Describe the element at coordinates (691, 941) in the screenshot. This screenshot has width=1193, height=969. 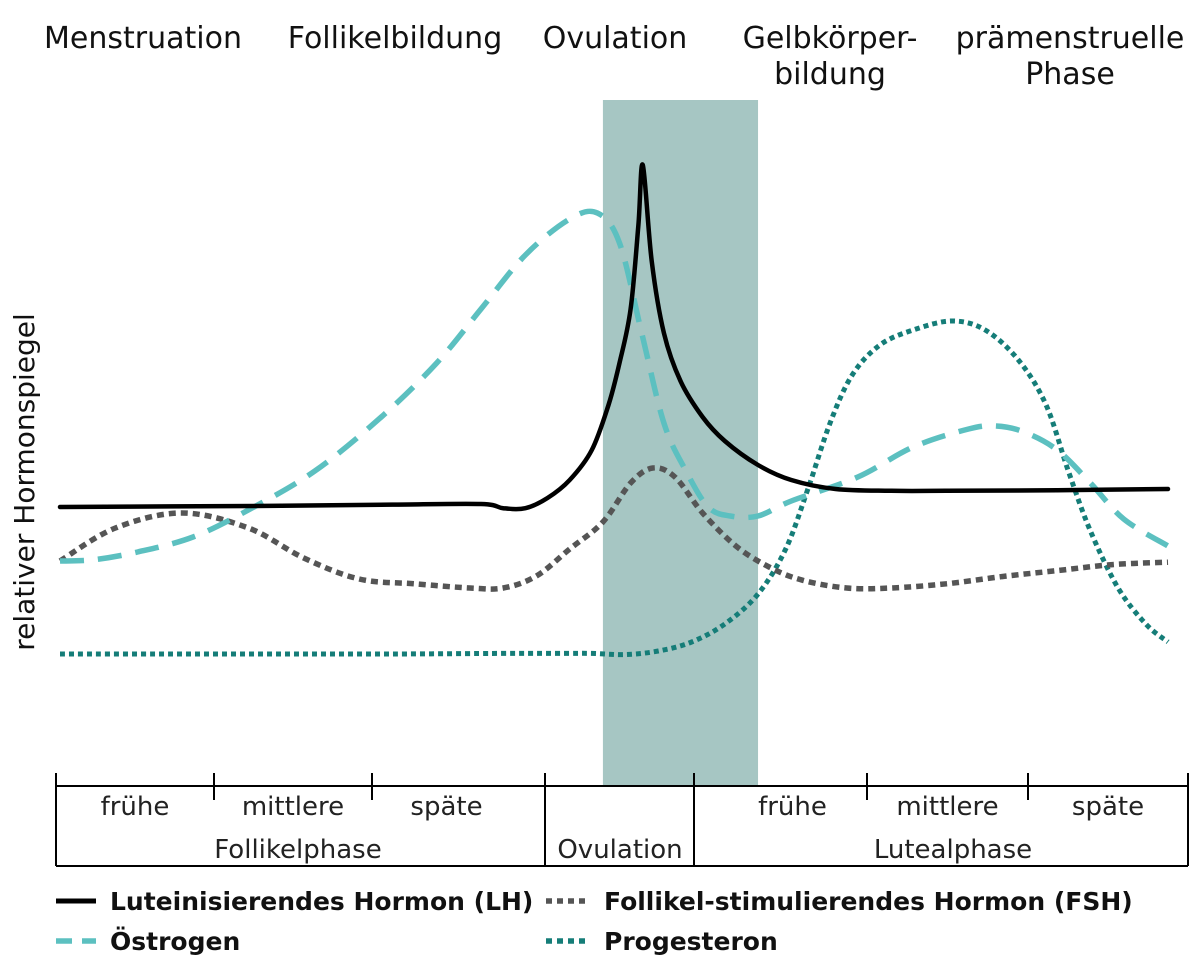
I see `legend-progesteron-label: Progesteron` at that location.